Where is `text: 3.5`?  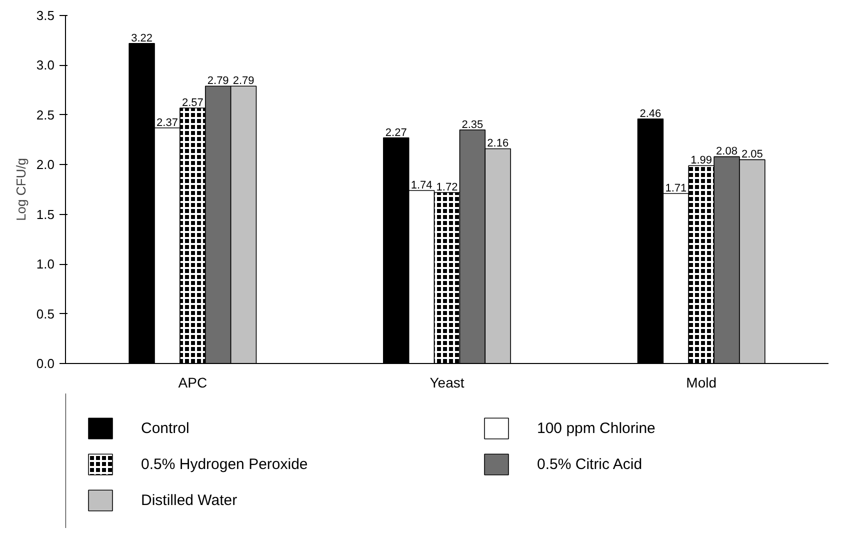
text: 3.5 is located at coordinates (45, 15).